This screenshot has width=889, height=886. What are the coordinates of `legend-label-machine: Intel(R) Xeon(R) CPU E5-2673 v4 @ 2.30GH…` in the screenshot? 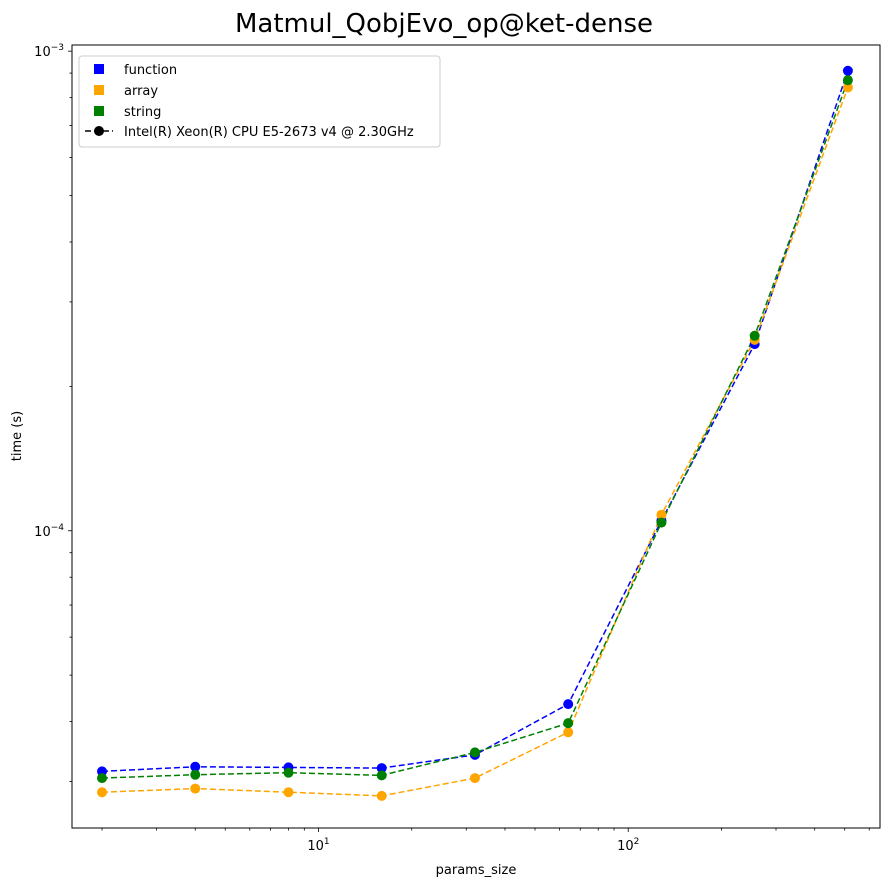 It's located at (269, 132).